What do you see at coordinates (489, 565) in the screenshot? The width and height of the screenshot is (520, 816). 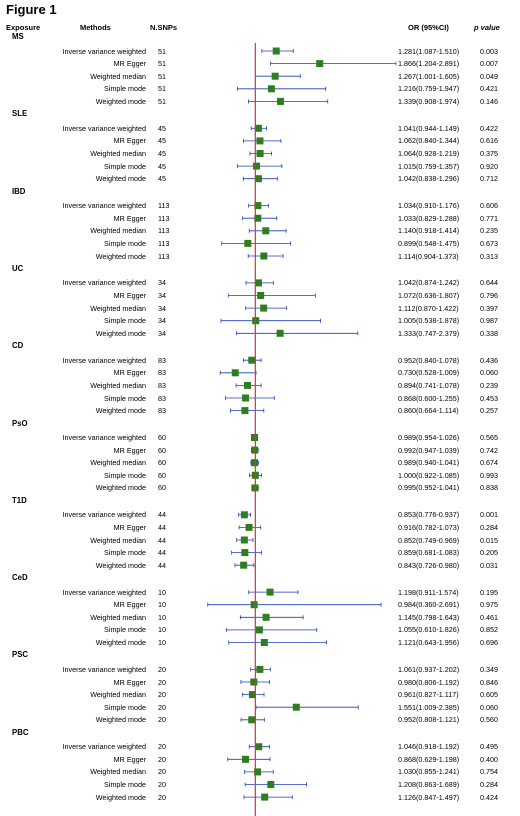 I see `p-value: 0.031` at bounding box center [489, 565].